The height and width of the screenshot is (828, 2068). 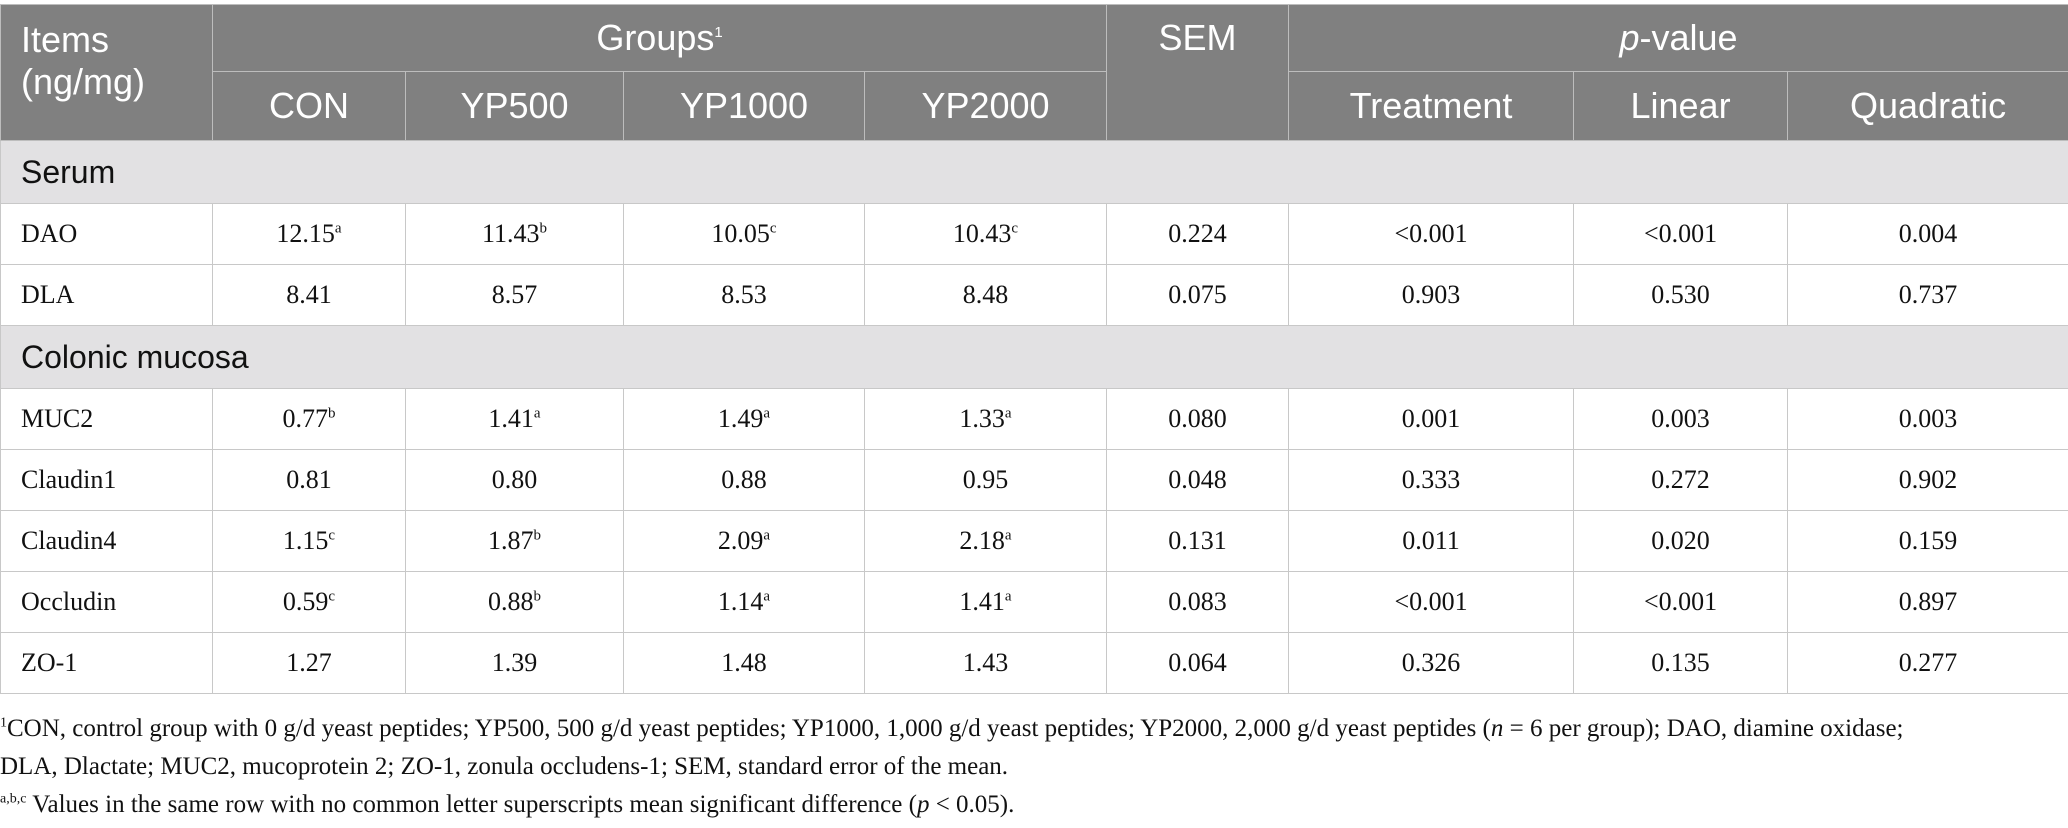 I want to click on group-value-cell: 12.15a, so click(x=309, y=234).